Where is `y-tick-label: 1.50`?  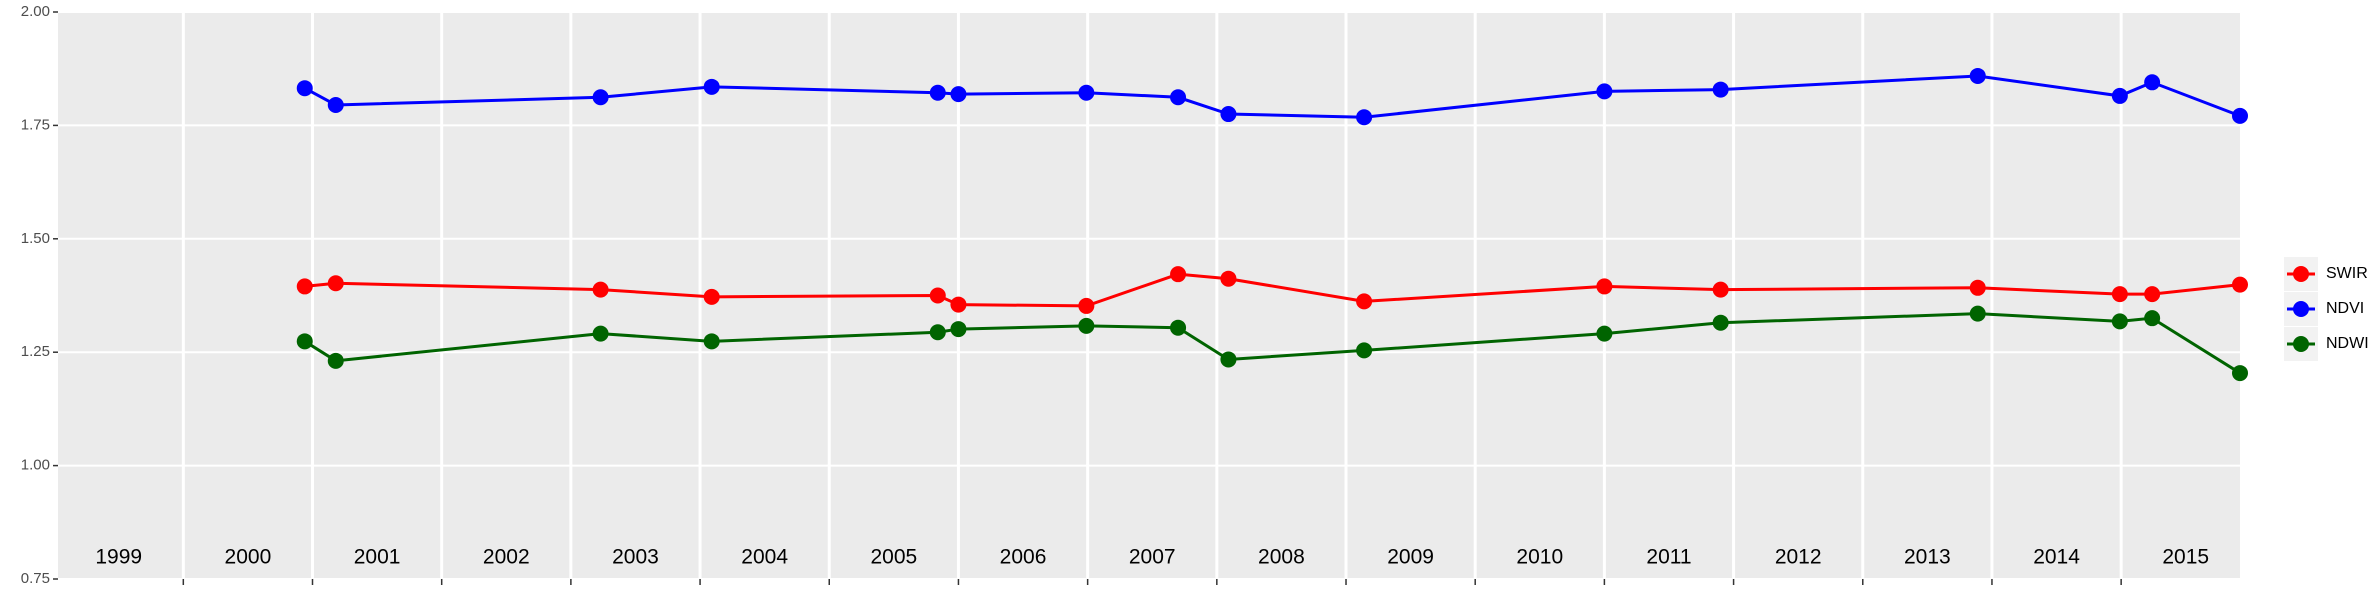 y-tick-label: 1.50 is located at coordinates (35, 238).